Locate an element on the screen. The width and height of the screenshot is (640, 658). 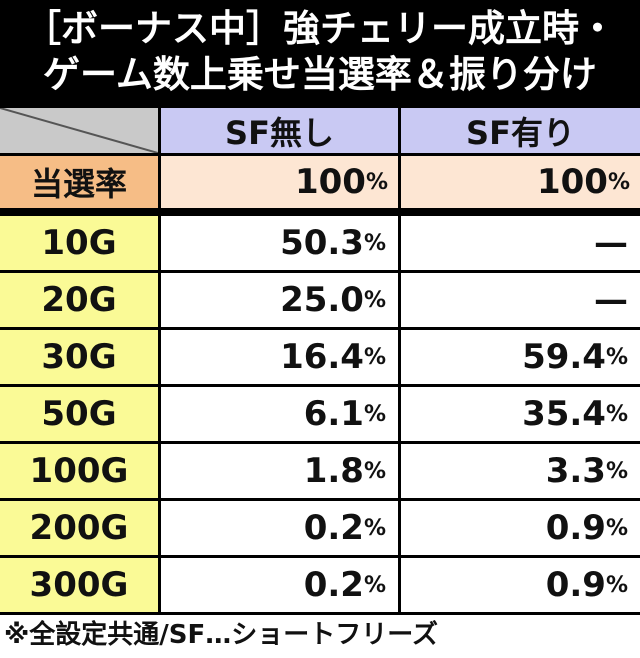
row-label: 10G is located at coordinates (79, 243).